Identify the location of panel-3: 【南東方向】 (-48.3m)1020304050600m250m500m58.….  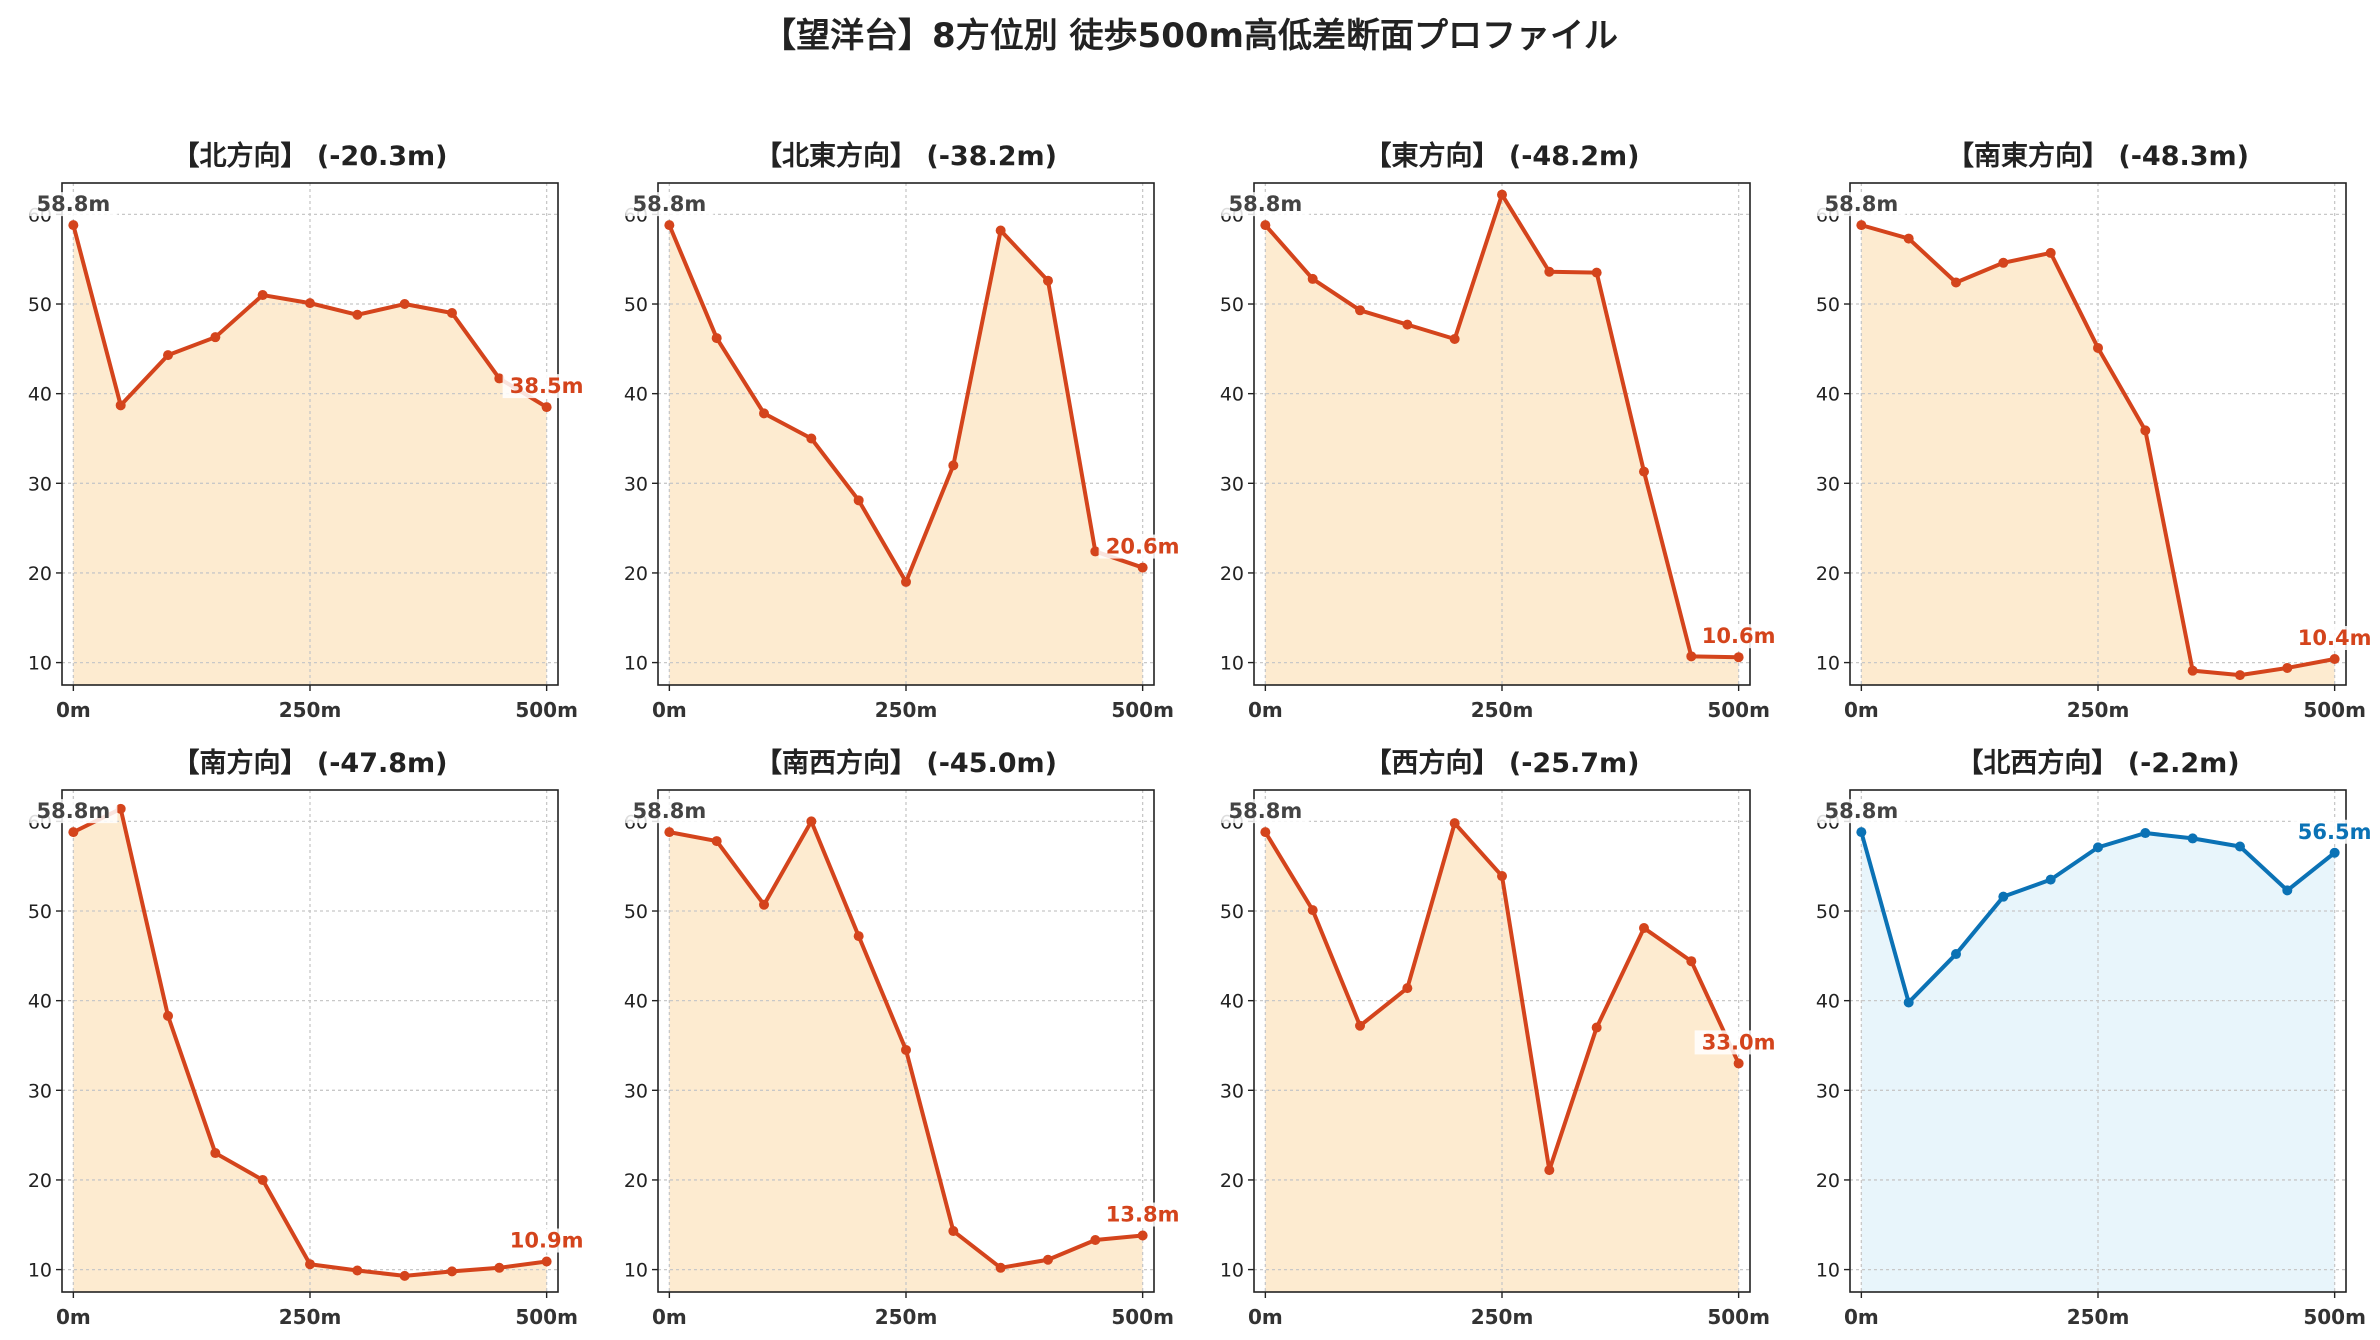
(2097, 431).